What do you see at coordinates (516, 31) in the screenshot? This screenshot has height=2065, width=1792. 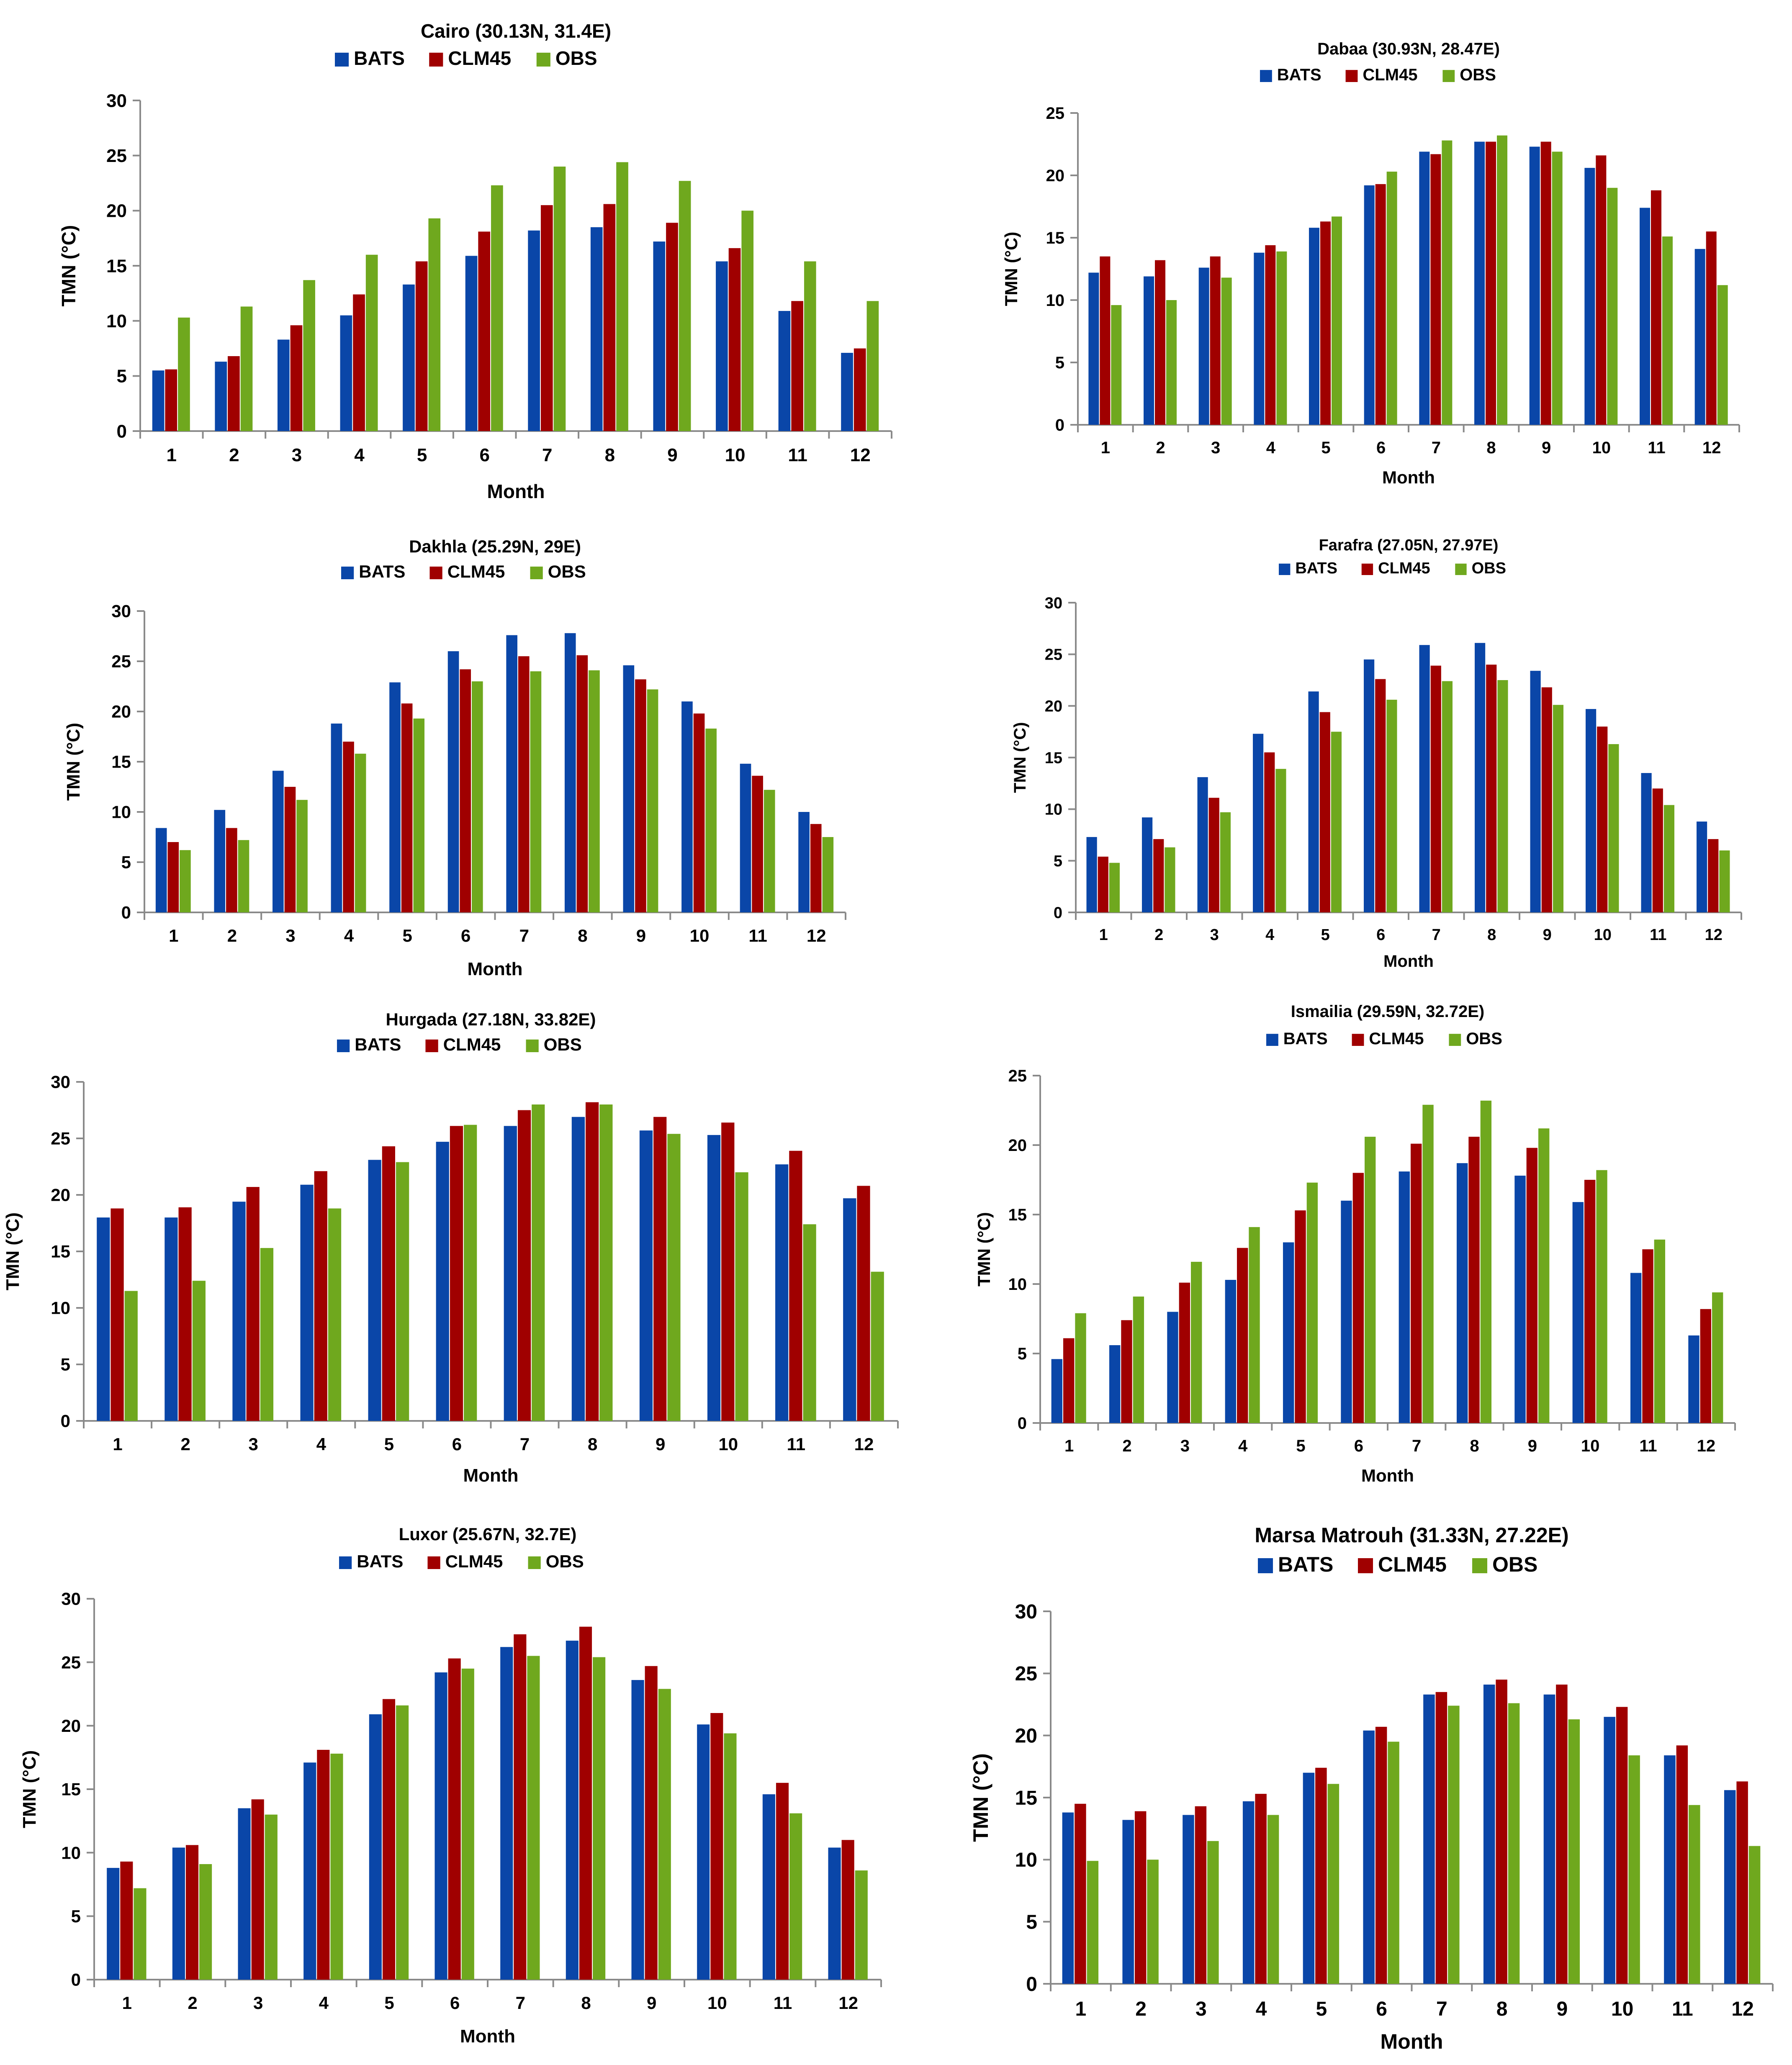 I see `chart-title: Cairo (30.13N, 31.4E)` at bounding box center [516, 31].